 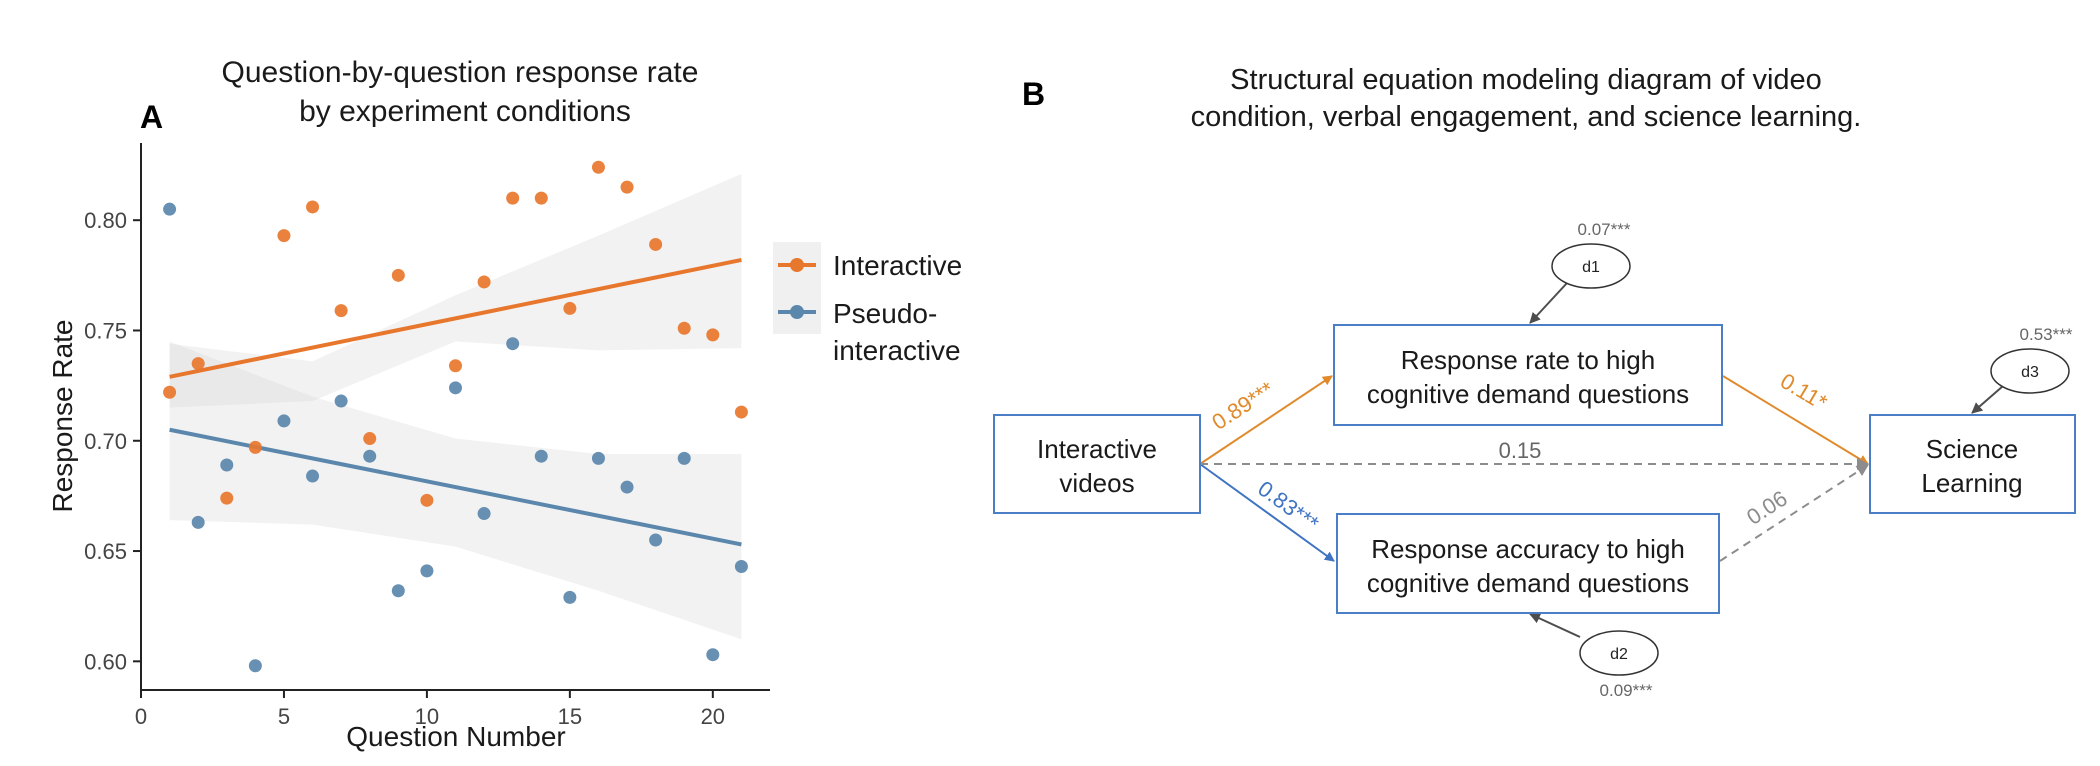 What do you see at coordinates (105, 330) in the screenshot?
I see `y-tick-label: 0.75` at bounding box center [105, 330].